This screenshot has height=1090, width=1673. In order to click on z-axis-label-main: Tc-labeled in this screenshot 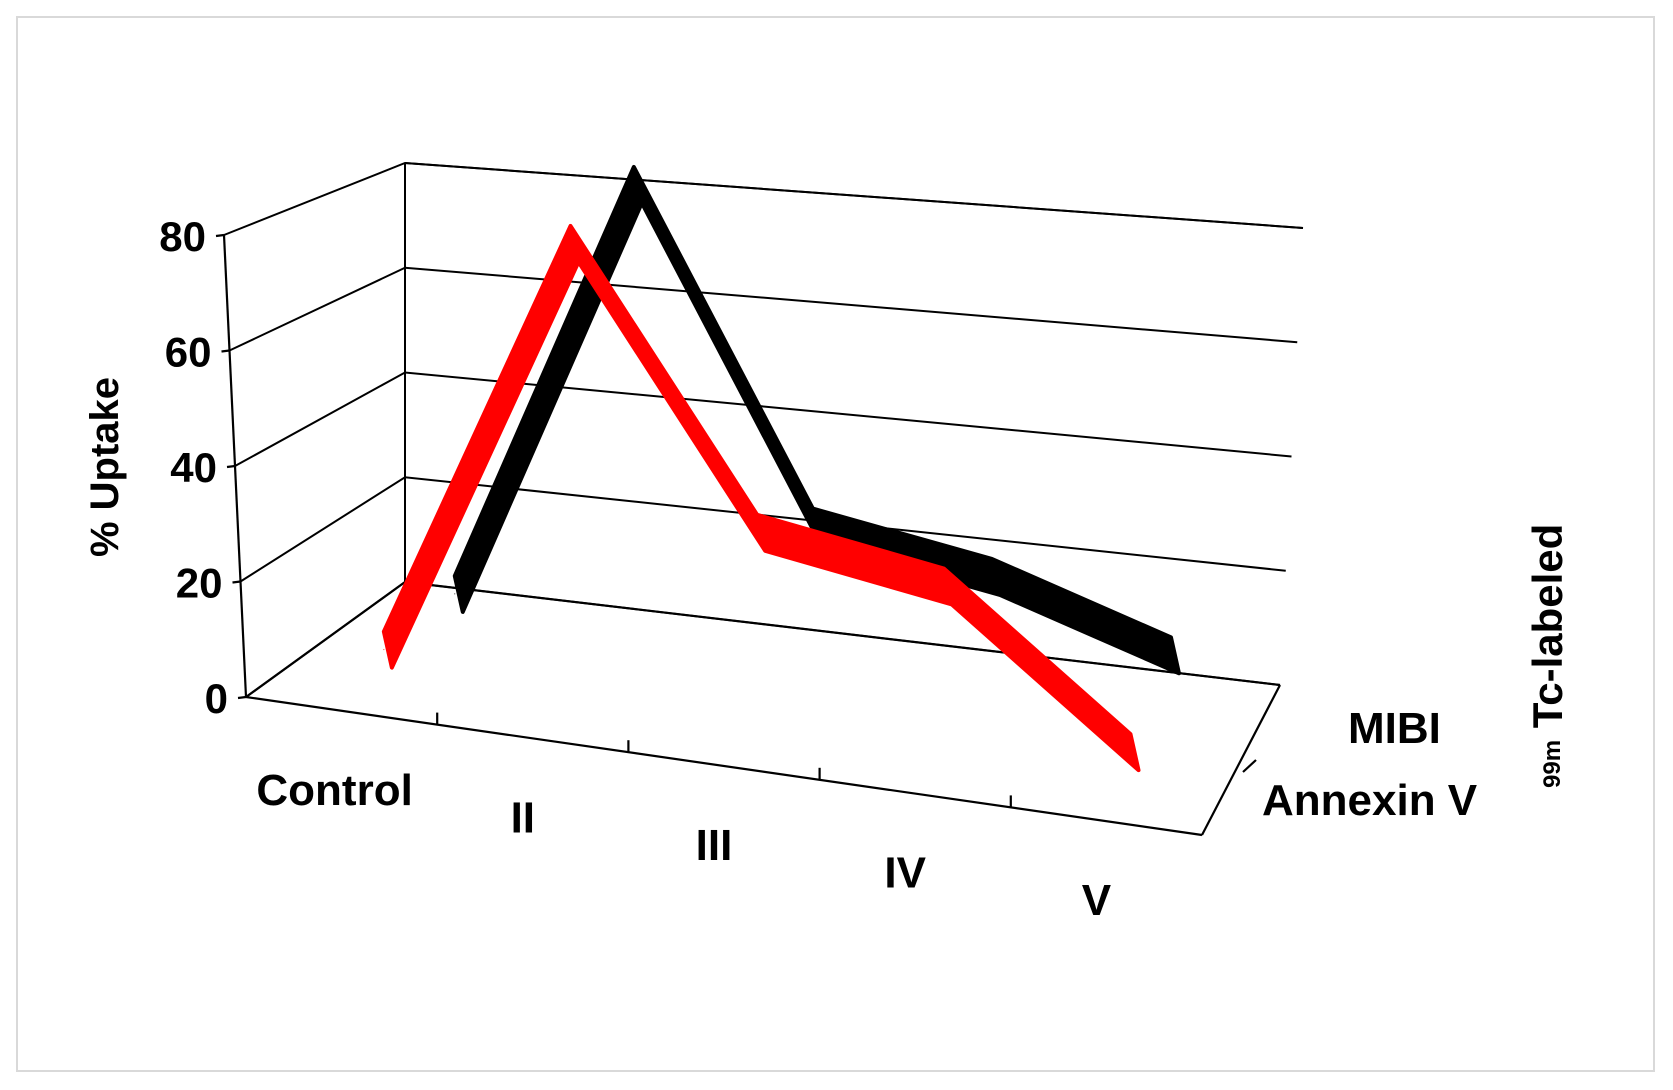, I will do `click(1547, 626)`.